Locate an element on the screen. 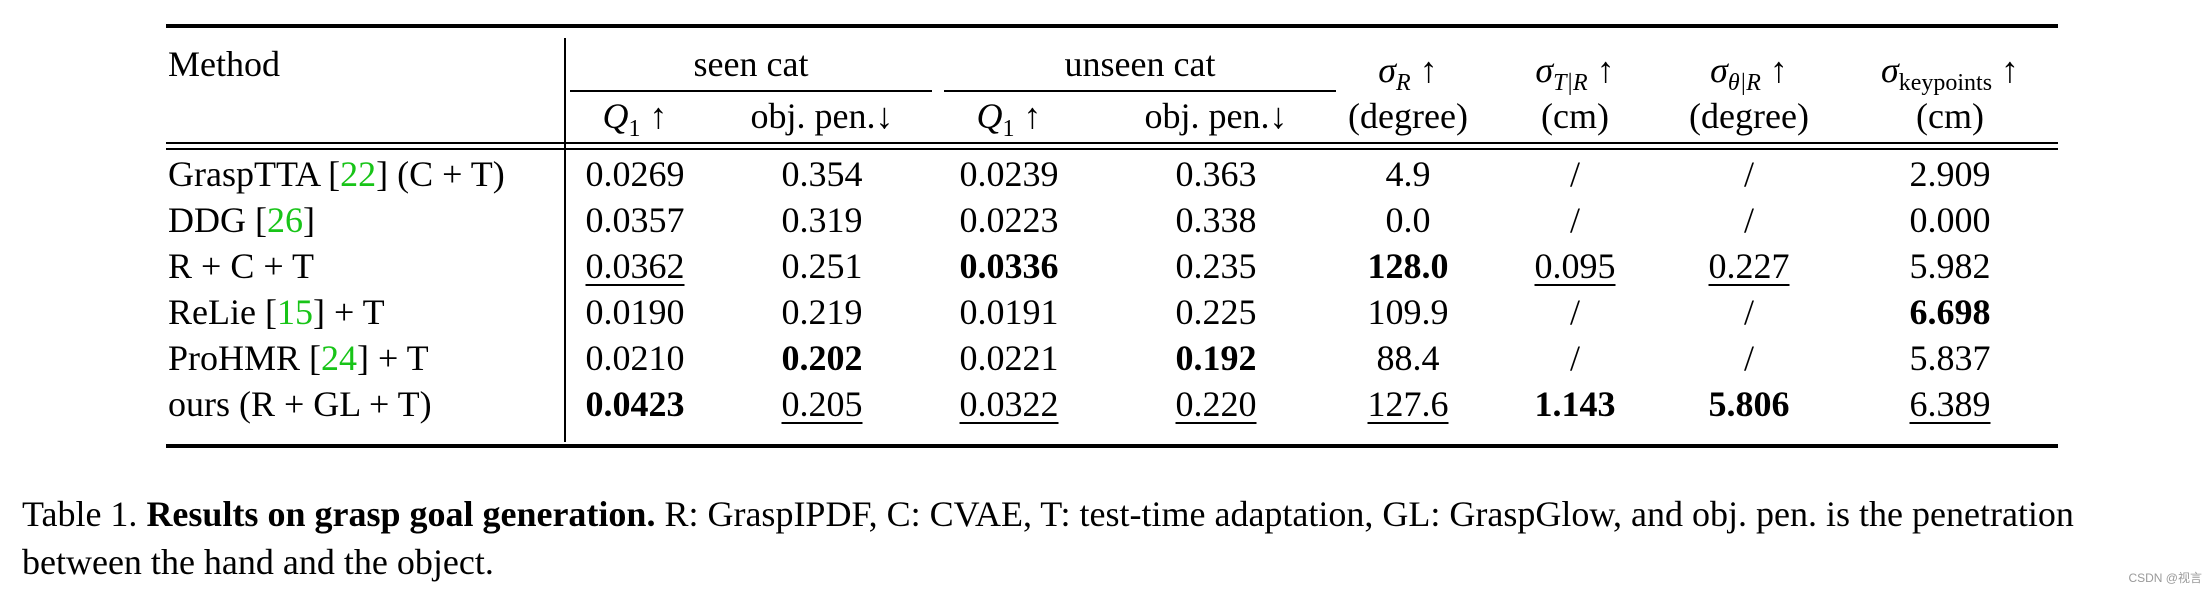  cell-unseen-objpen: 0.363 is located at coordinates (1216, 174).